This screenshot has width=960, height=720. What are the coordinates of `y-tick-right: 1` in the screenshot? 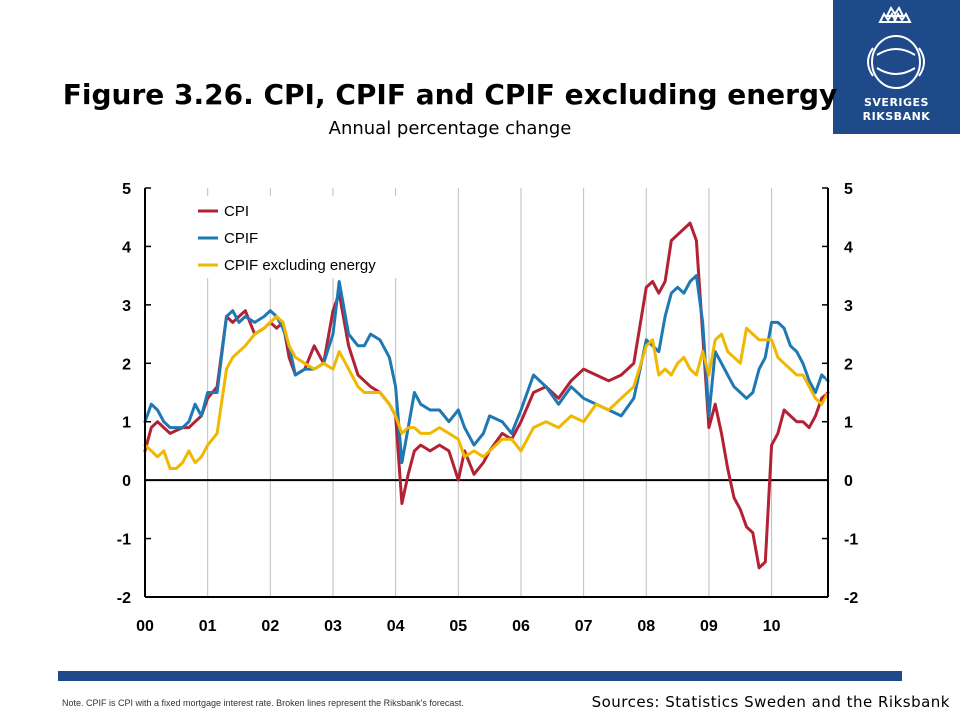 It's located at (848, 423).